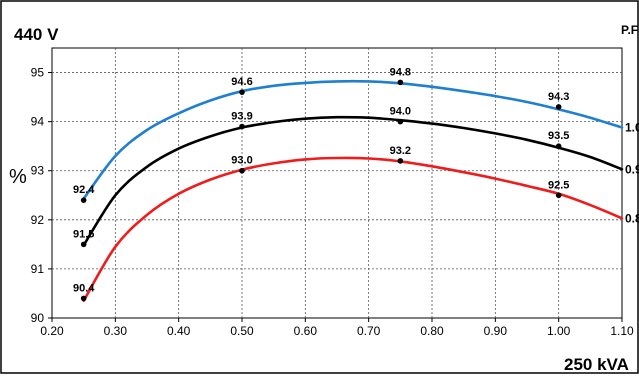 This screenshot has height=379, width=639. I want to click on y-tick-label: 90, so click(38, 318).